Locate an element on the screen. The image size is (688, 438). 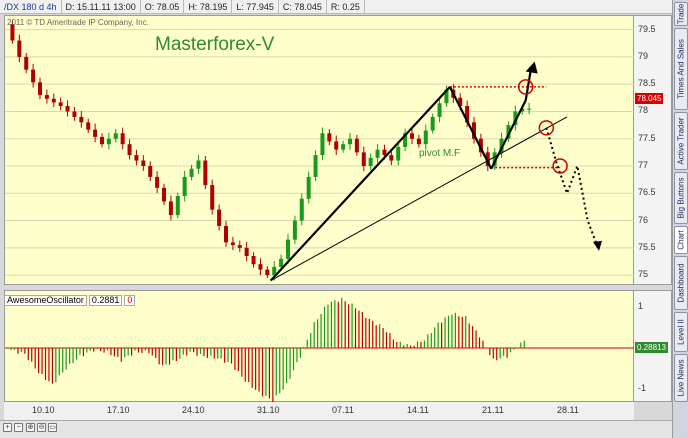
zoom-out-icon: ⊖ is located at coordinates (41, 427).